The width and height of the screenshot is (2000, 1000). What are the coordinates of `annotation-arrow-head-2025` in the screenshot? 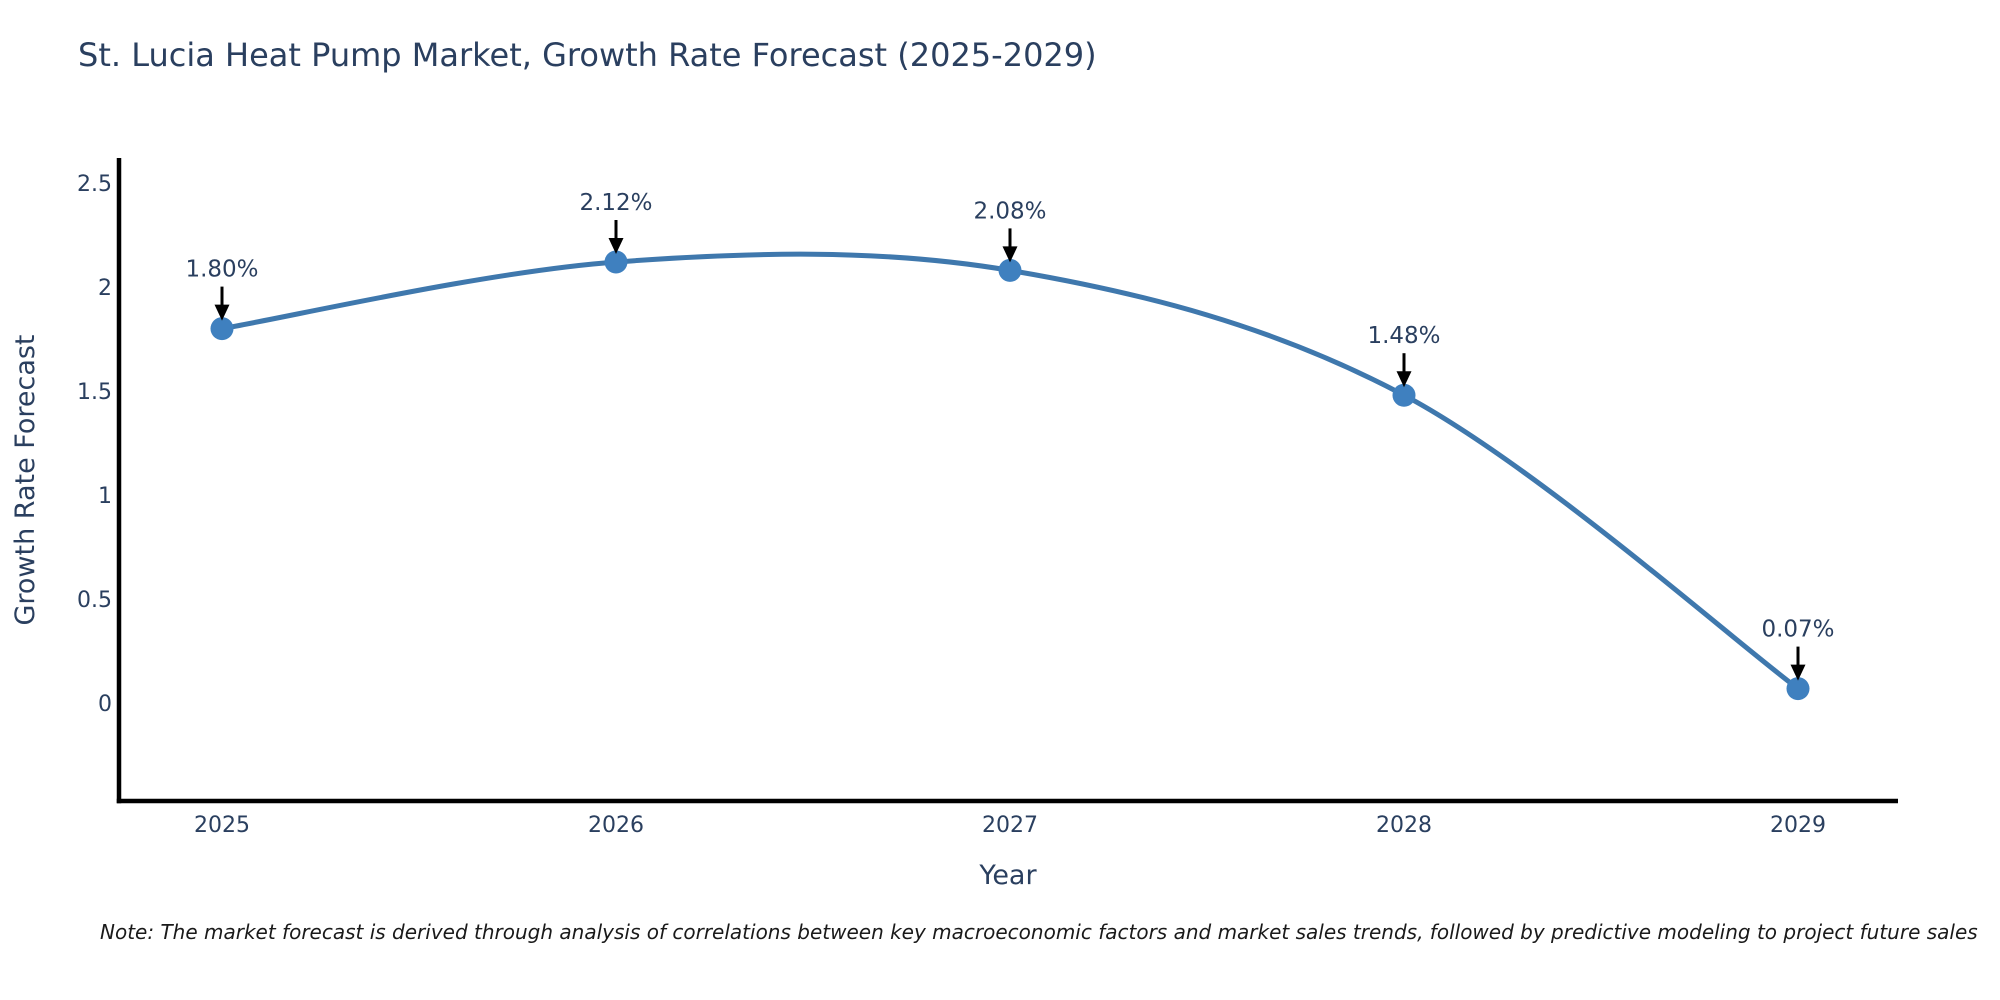 It's located at (222, 312).